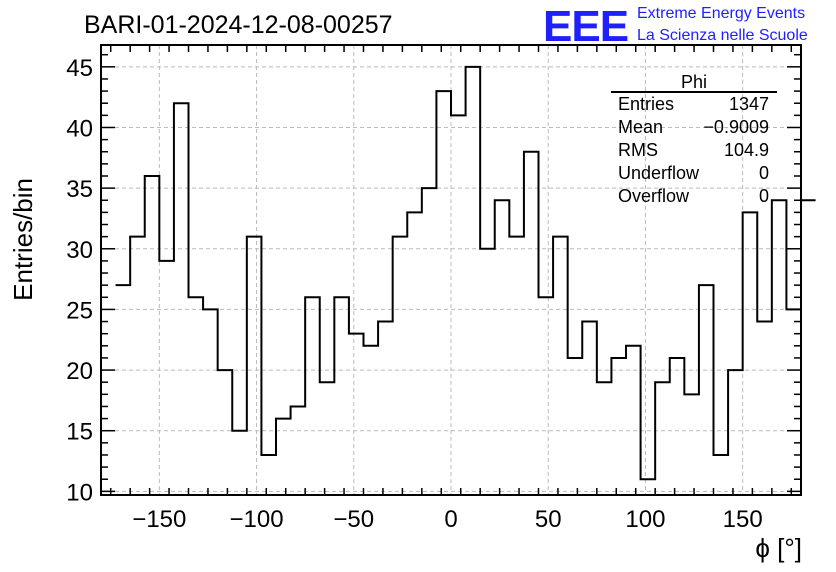  I want to click on y-tick-label: 20, so click(79, 371).